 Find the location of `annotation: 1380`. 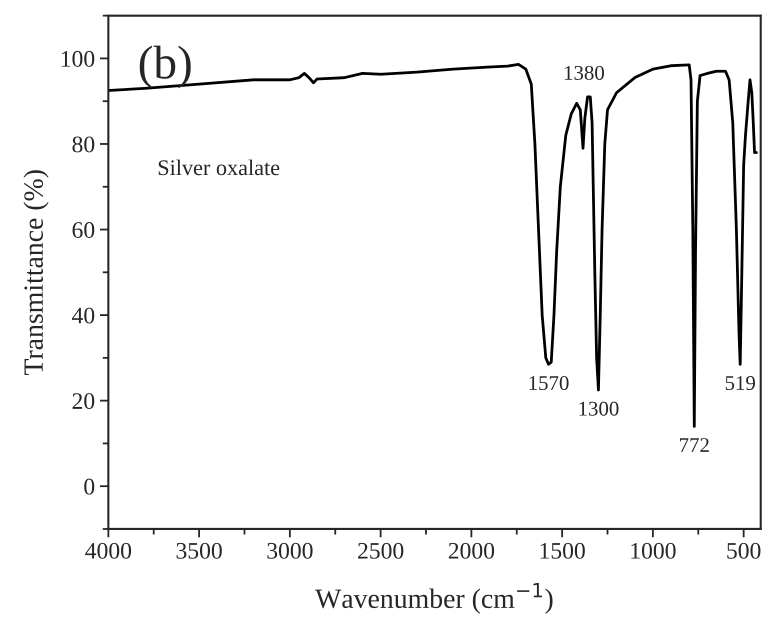

annotation: 1380 is located at coordinates (584, 73).